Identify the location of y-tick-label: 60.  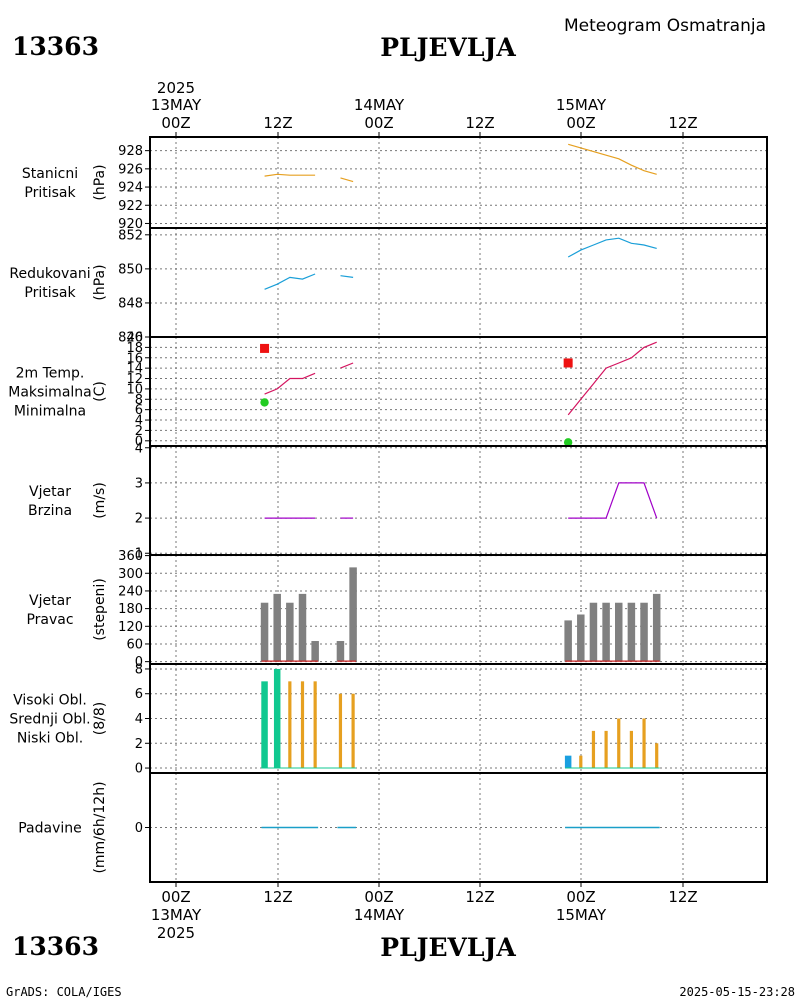
(134, 644).